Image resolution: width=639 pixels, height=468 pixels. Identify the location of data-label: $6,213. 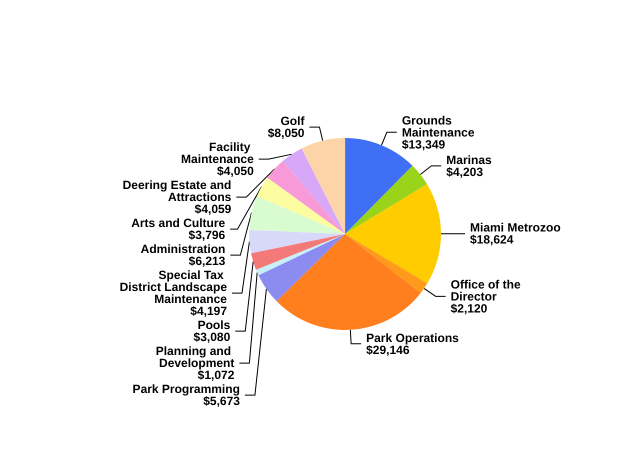
(207, 261).